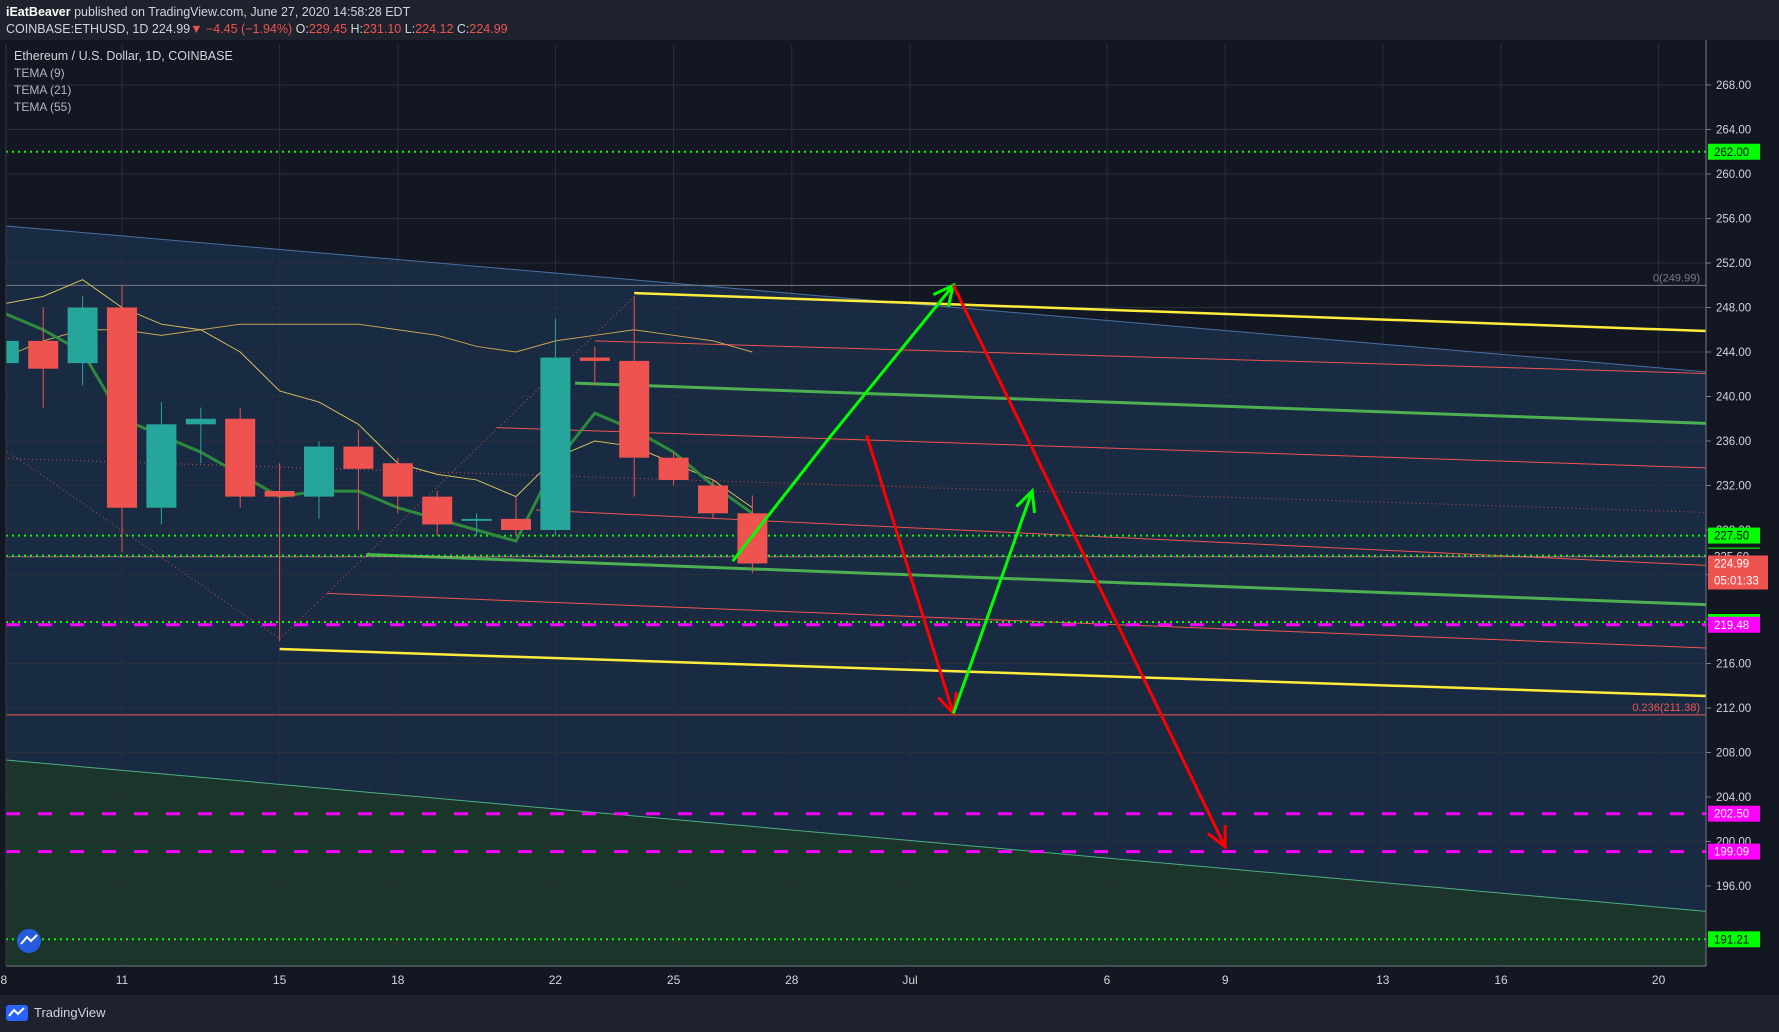 The height and width of the screenshot is (1032, 1779). I want to click on price-axis-background, so click(1742, 517).